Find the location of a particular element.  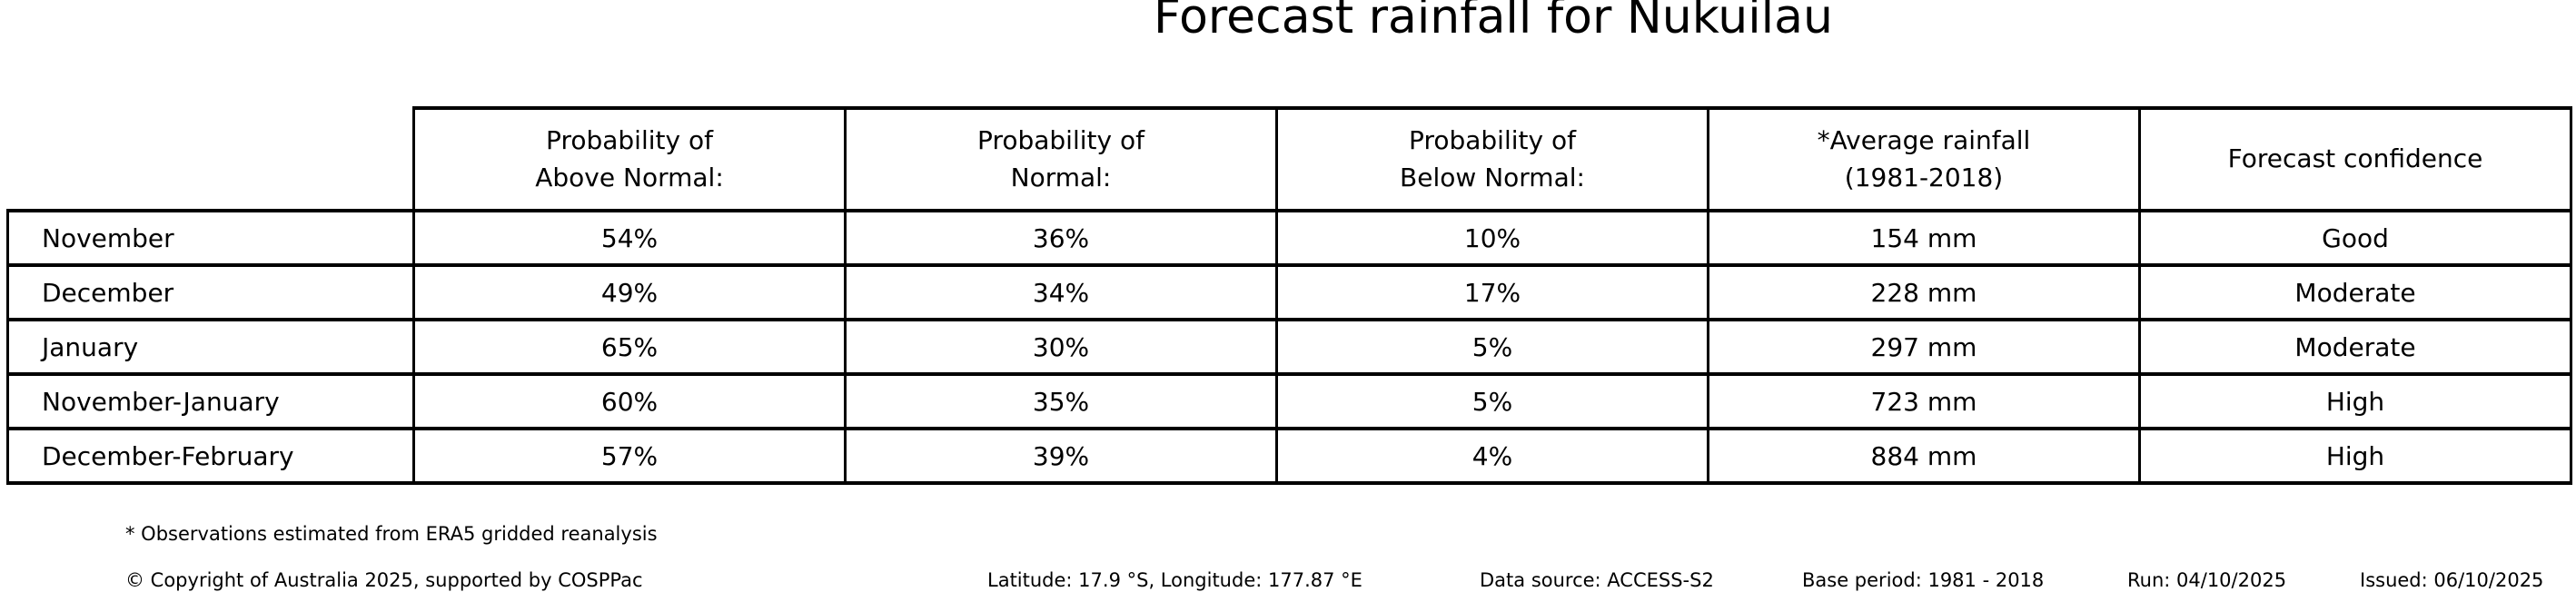

cell-normal: 36% is located at coordinates (1061, 238).